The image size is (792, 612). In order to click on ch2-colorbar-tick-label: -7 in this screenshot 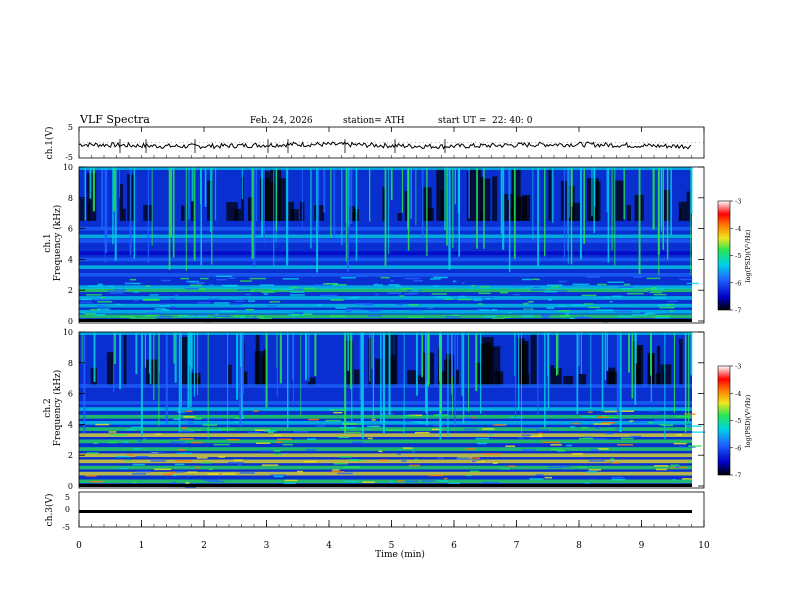, I will do `click(738, 476)`.